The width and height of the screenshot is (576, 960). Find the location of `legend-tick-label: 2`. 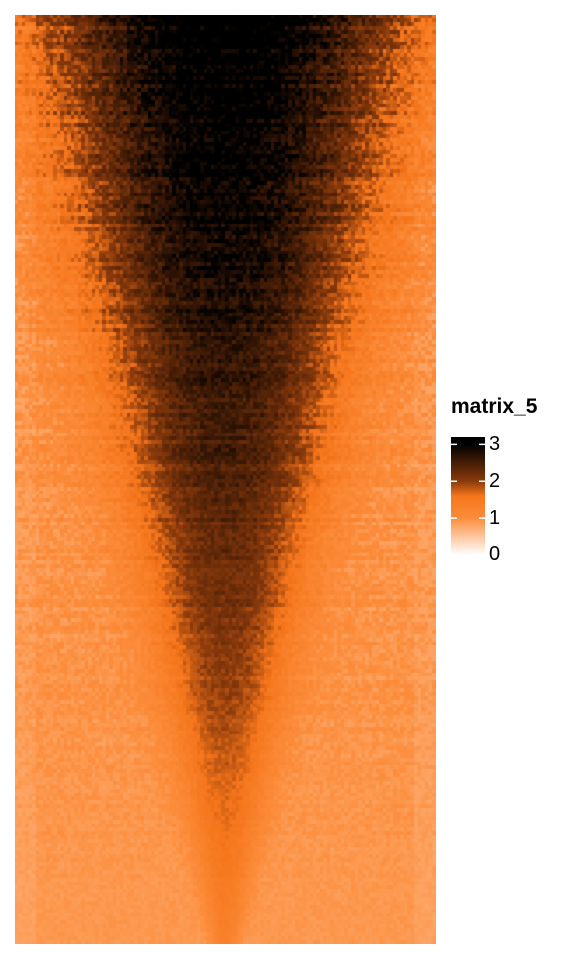

legend-tick-label: 2 is located at coordinates (495, 481).